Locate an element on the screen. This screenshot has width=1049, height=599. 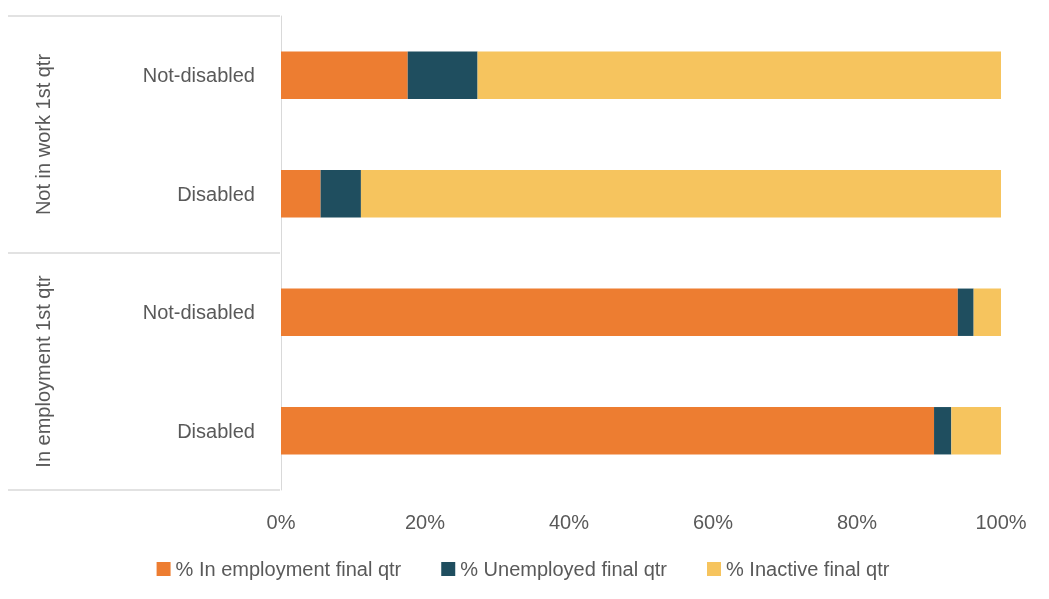
x-tick-label: 100% is located at coordinates (1001, 522).